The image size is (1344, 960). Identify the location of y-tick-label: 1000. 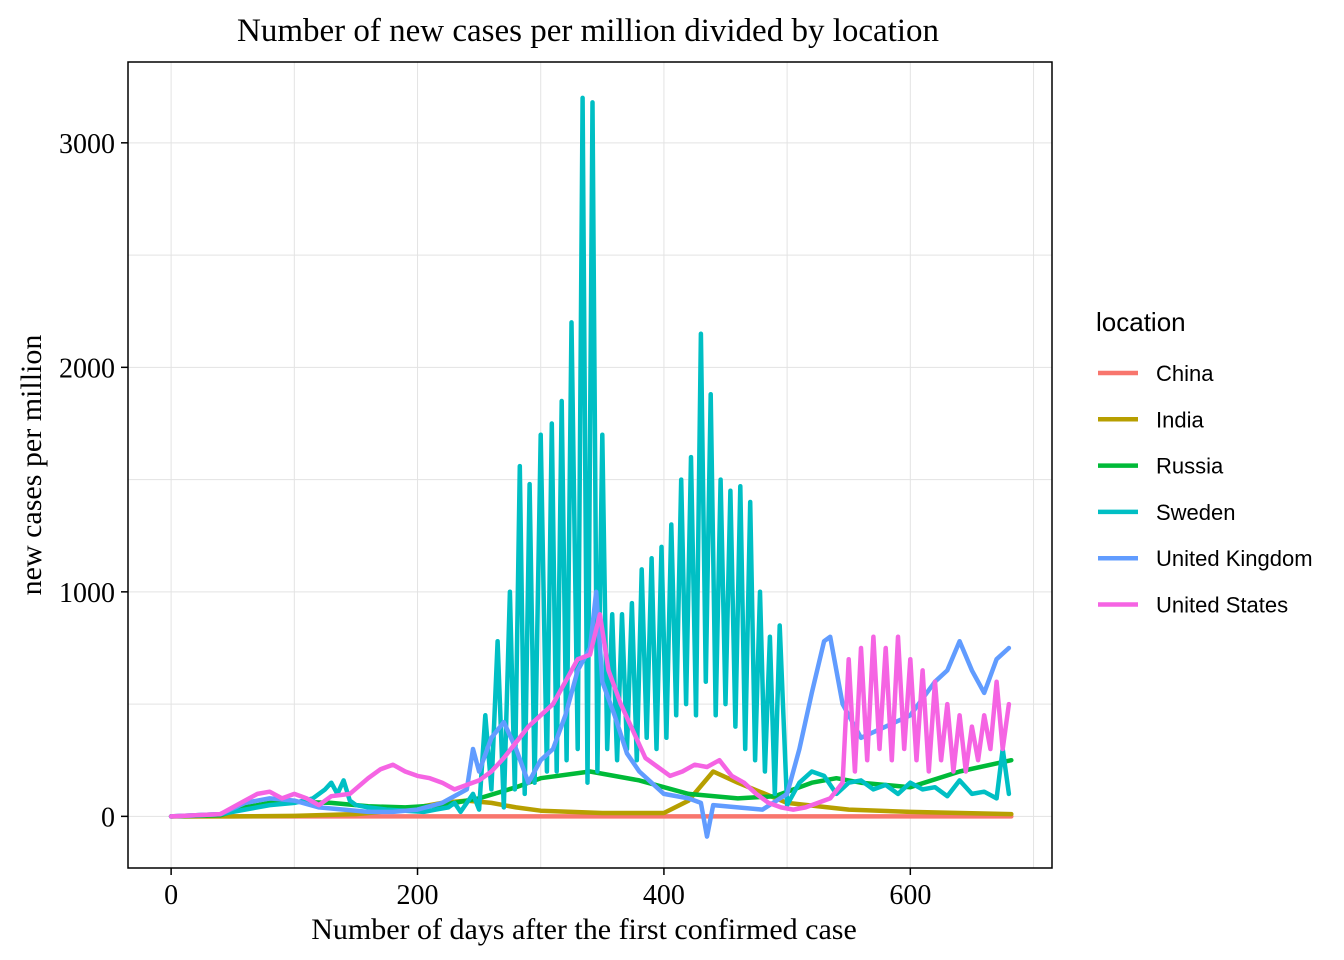
(87, 593).